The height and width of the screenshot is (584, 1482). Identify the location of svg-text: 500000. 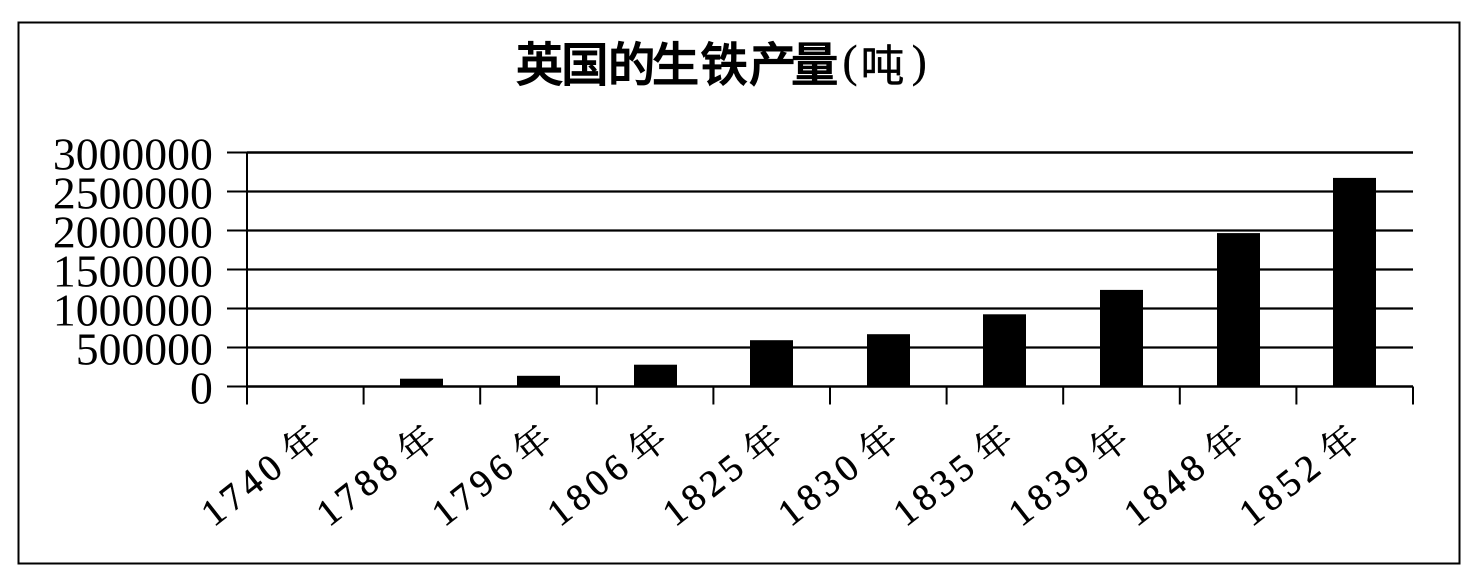
(144, 349).